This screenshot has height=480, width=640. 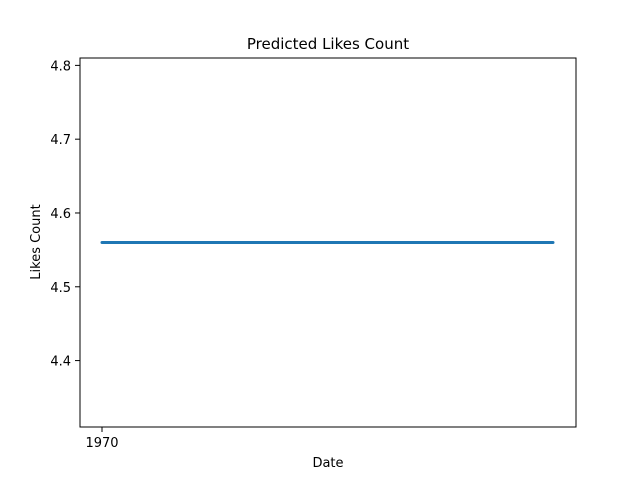 I want to click on y-tick-label: 4.6, so click(x=60, y=214).